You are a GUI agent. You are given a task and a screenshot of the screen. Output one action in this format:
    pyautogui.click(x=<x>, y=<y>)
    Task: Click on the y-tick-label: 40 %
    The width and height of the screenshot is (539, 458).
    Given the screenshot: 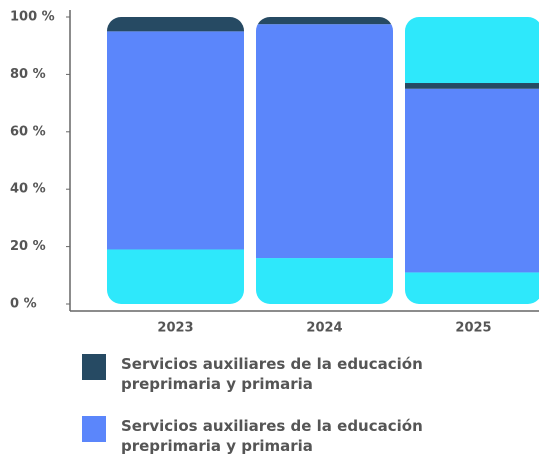 What is the action you would take?
    pyautogui.click(x=28, y=189)
    